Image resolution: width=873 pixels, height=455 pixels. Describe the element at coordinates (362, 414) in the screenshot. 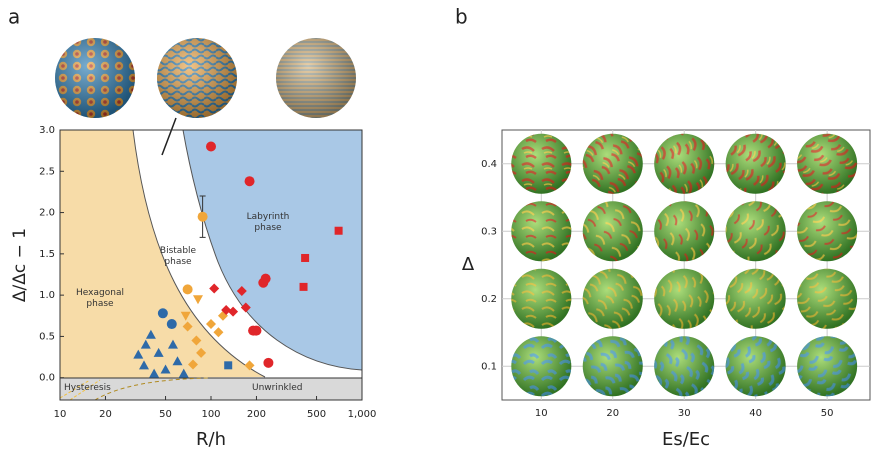

I see `x-tick-label: 1,000` at that location.